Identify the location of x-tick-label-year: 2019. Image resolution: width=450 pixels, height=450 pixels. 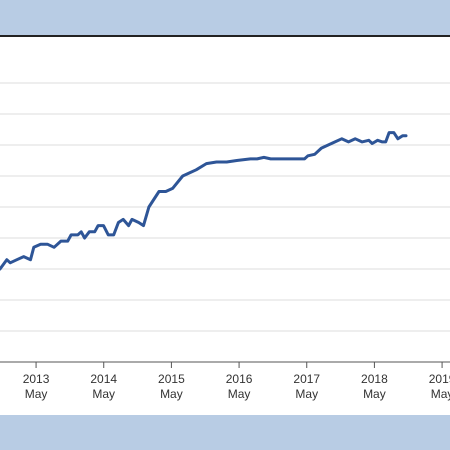
(439, 379).